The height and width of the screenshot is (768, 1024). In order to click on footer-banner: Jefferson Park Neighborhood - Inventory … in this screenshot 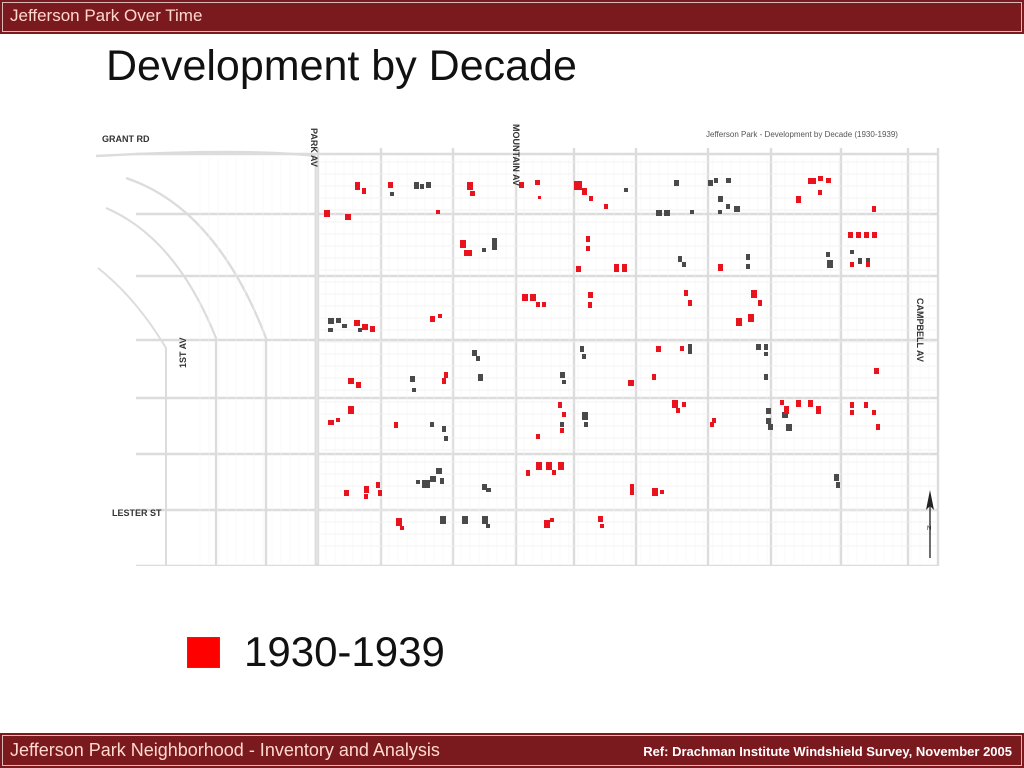, I will do `click(512, 750)`.